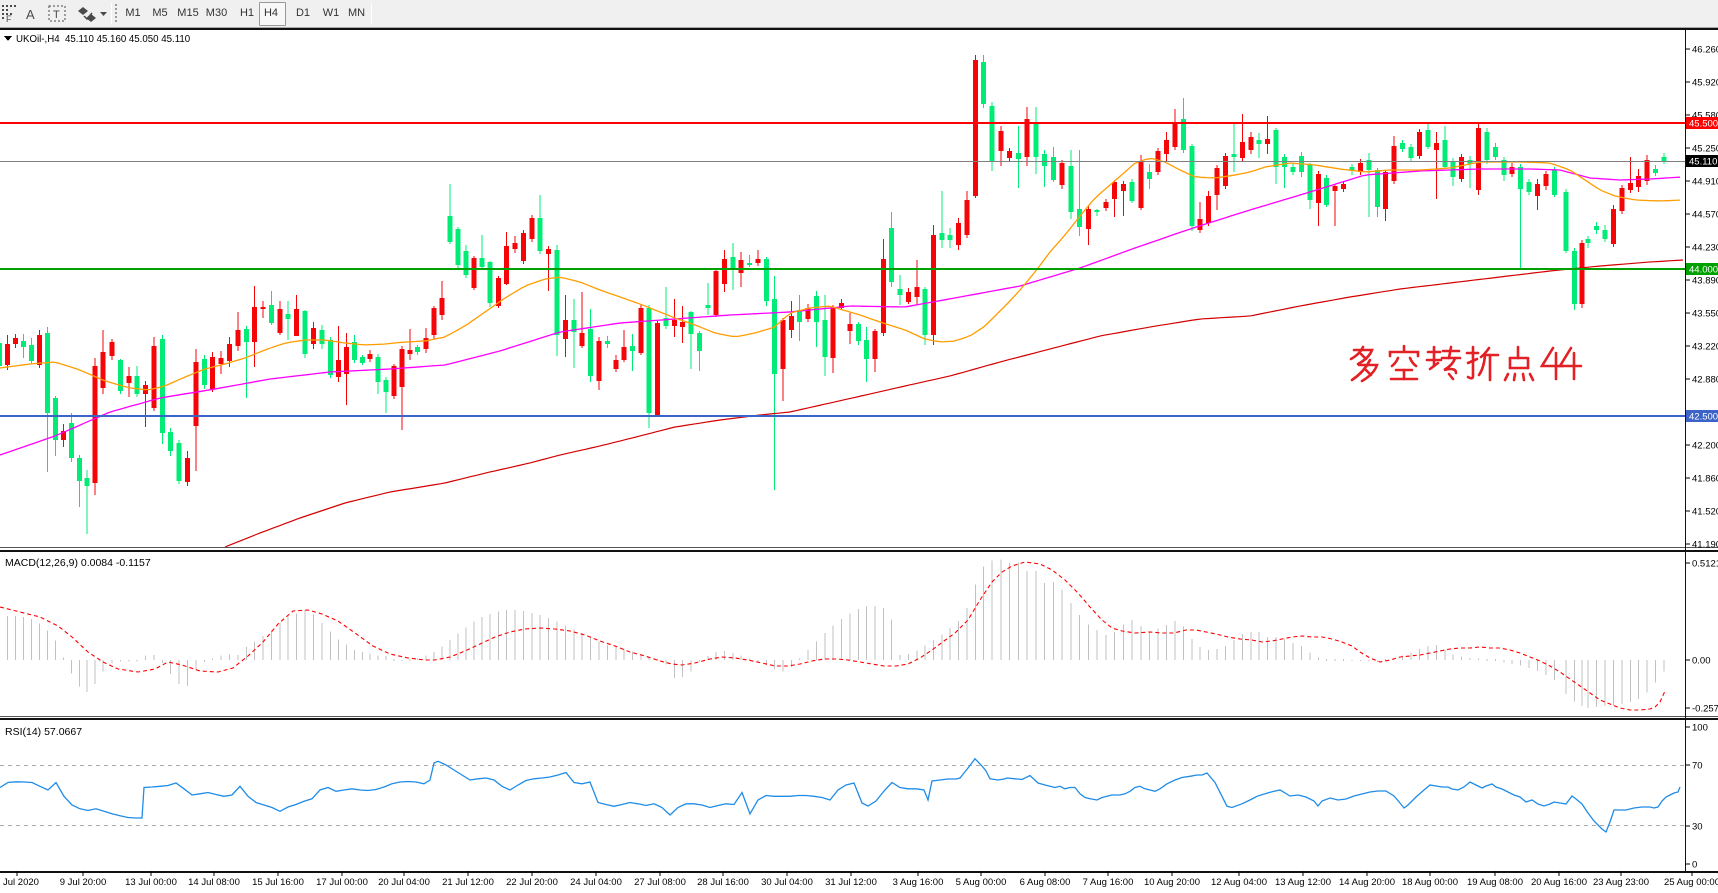 The width and height of the screenshot is (1718, 893). Describe the element at coordinates (83, 882) in the screenshot. I see `svg-text: 9 Jul 20:00` at that location.